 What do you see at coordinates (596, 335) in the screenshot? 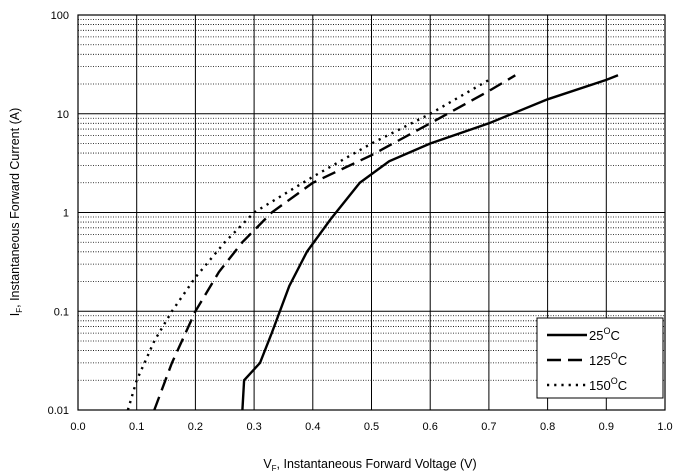
I see `legend-temperature-value: 25` at bounding box center [596, 335].